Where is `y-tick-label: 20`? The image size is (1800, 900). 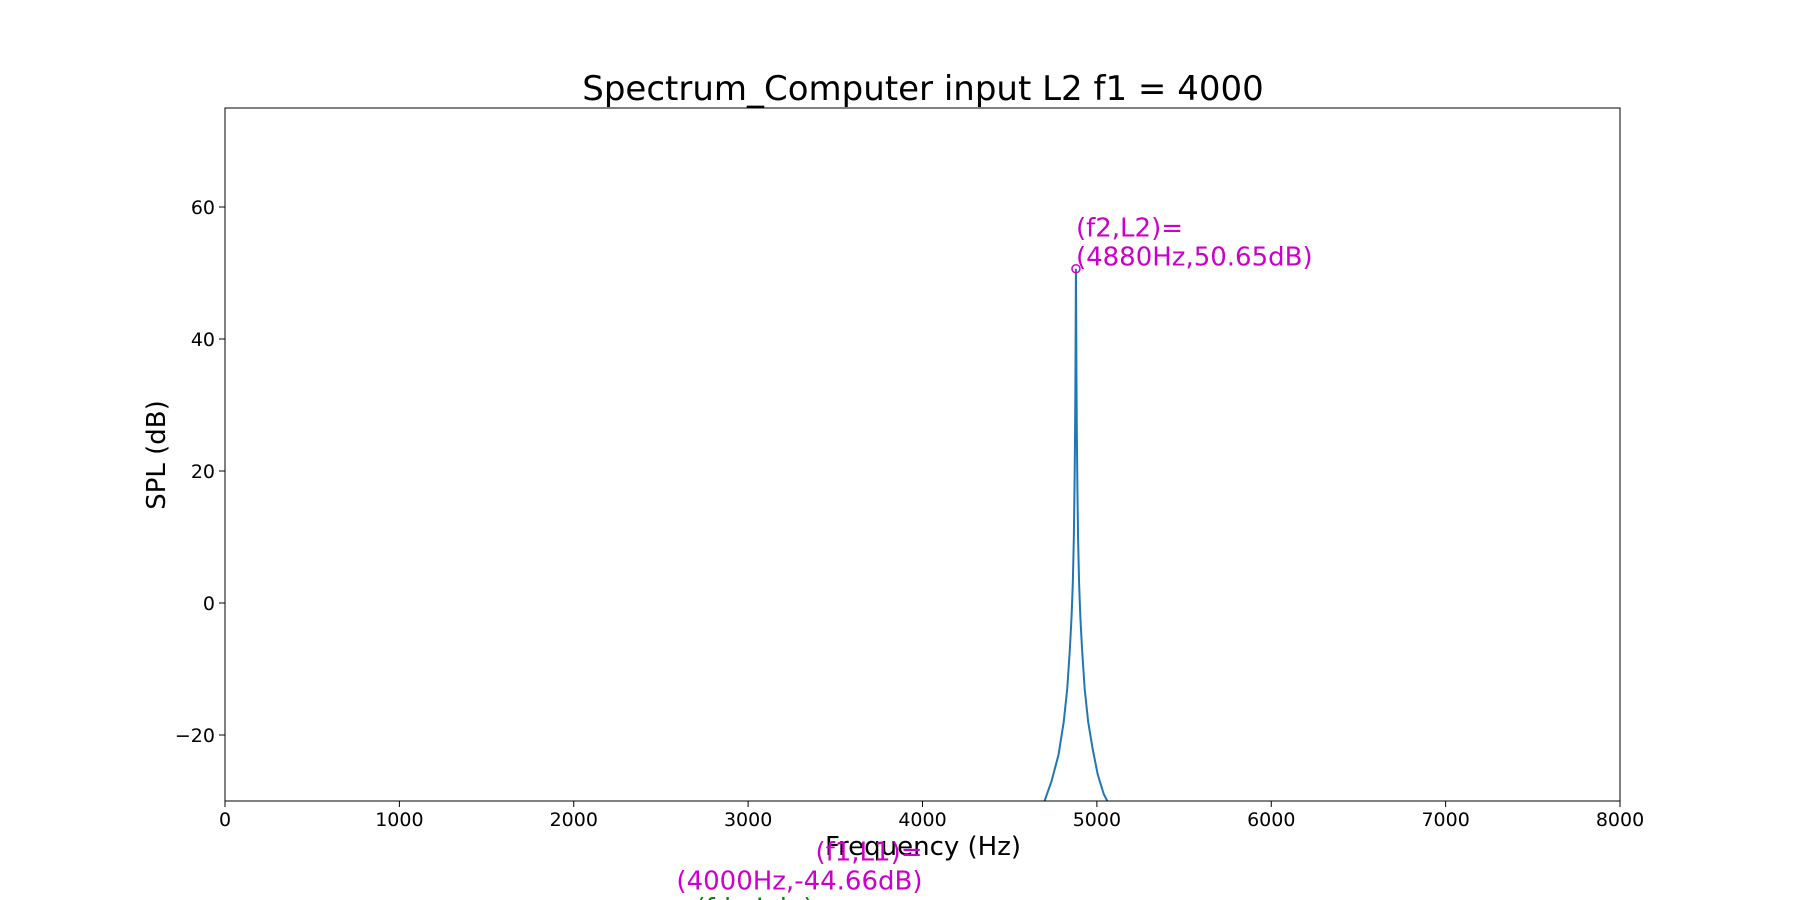 y-tick-label: 20 is located at coordinates (203, 472).